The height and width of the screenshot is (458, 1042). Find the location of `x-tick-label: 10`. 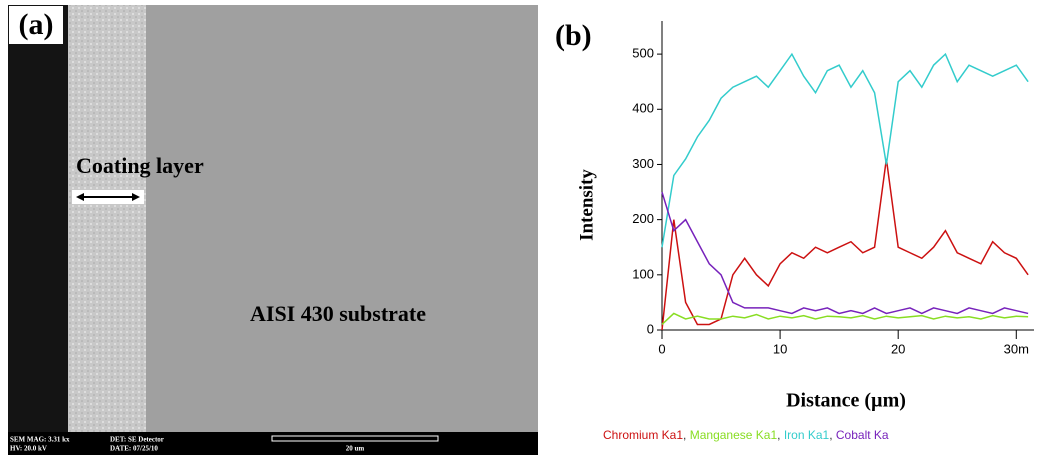

x-tick-label: 10 is located at coordinates (780, 348).